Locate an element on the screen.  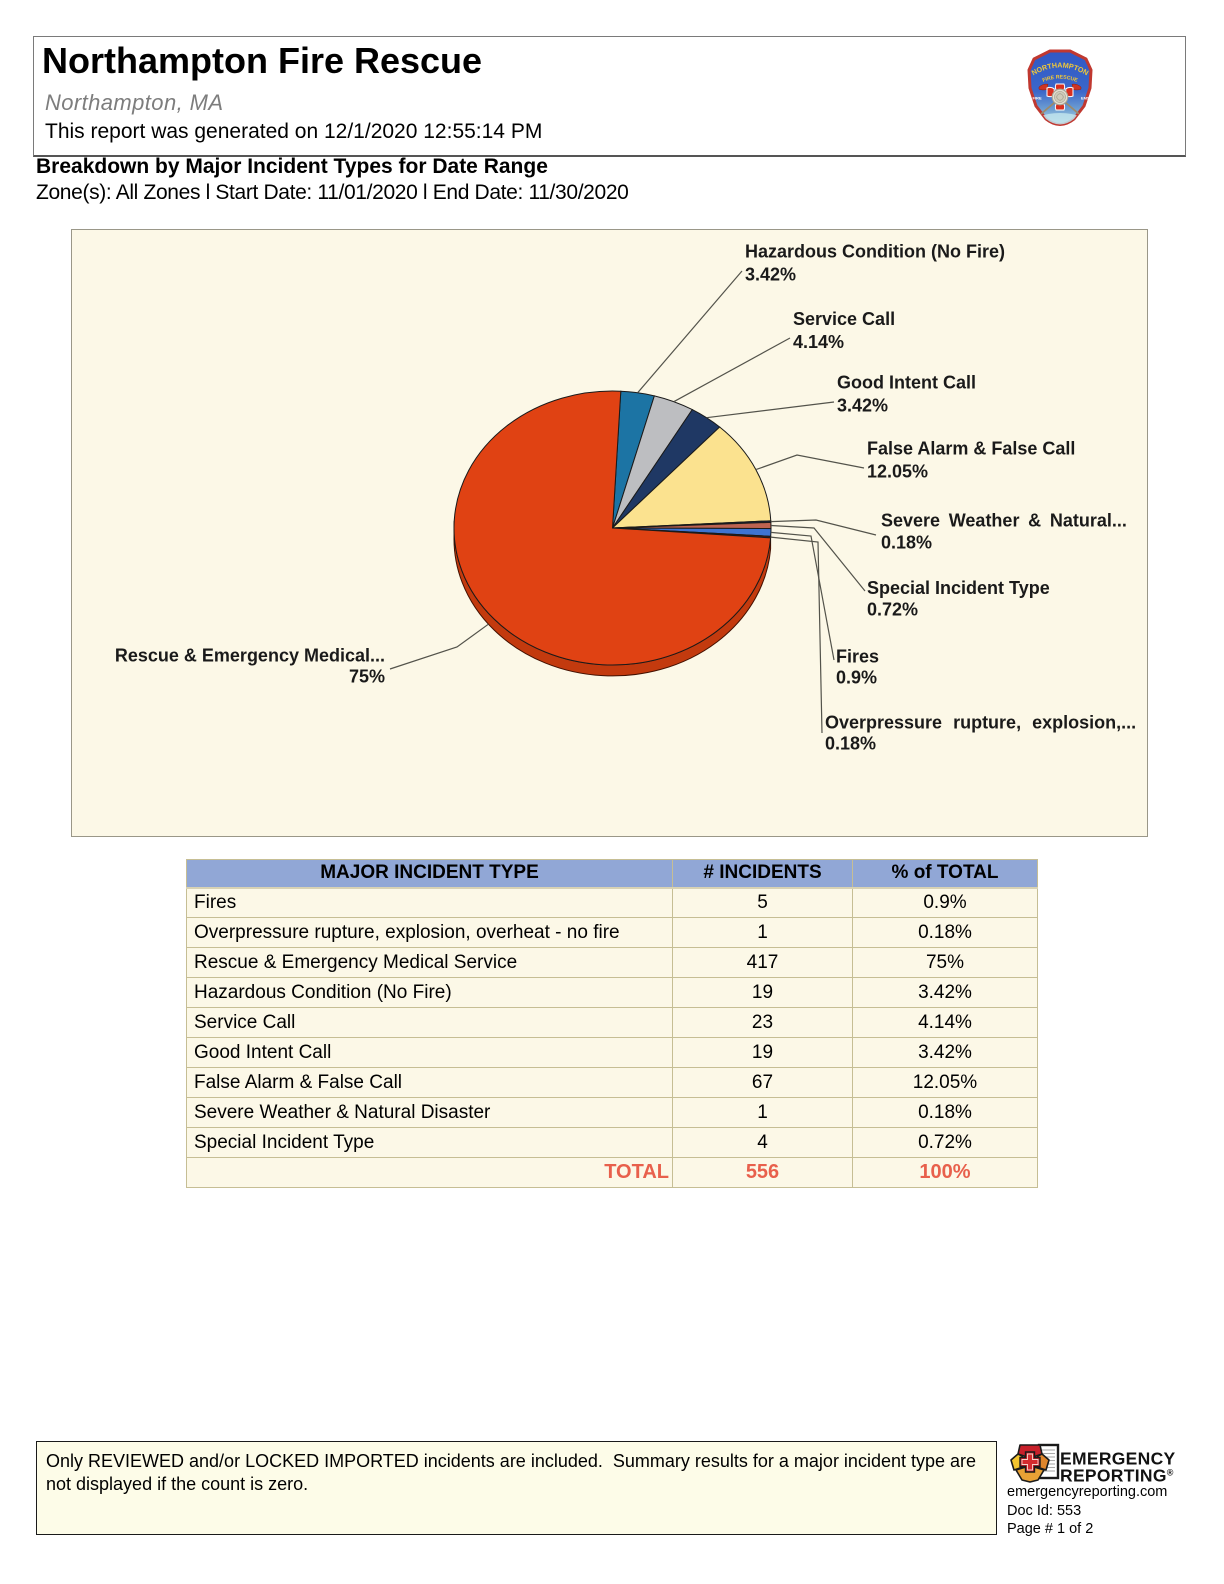
svg-text: Special Incident Type is located at coordinates (958, 588).